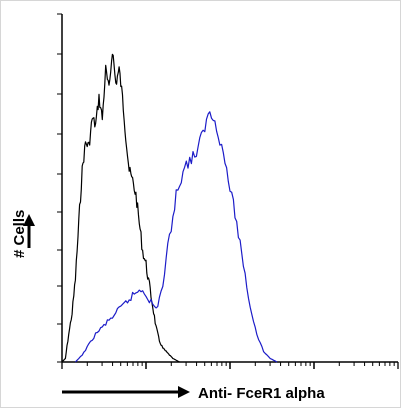 Image resolution: width=401 pixels, height=408 pixels. Describe the element at coordinates (261, 393) in the screenshot. I see `x-axis-label: Anti- FceR1 alpha` at that location.